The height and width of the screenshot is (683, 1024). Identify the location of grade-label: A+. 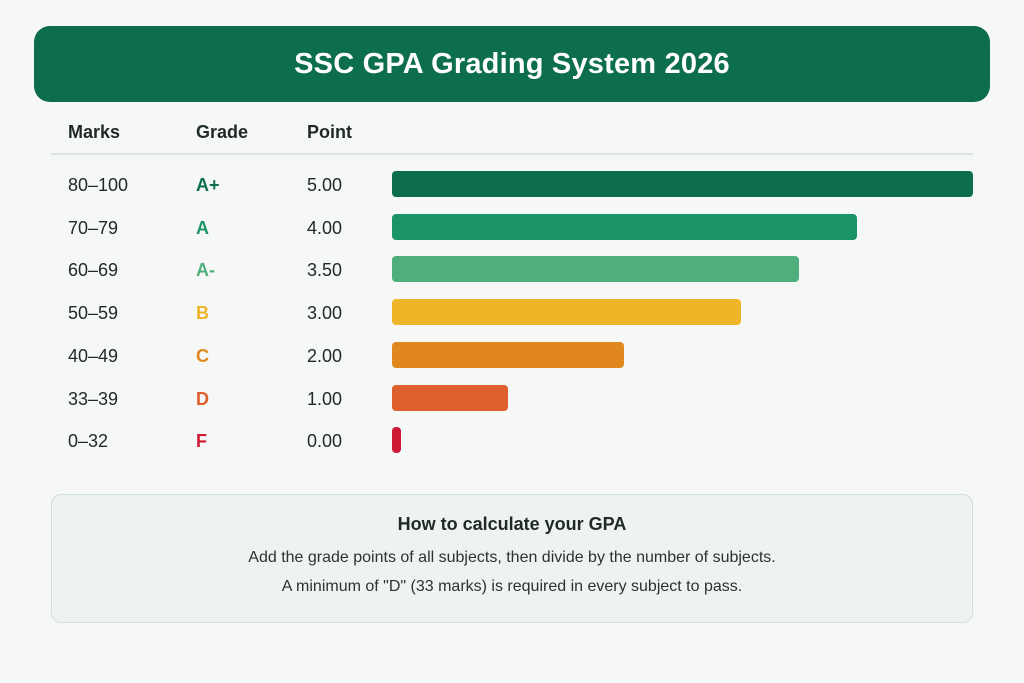
(208, 185).